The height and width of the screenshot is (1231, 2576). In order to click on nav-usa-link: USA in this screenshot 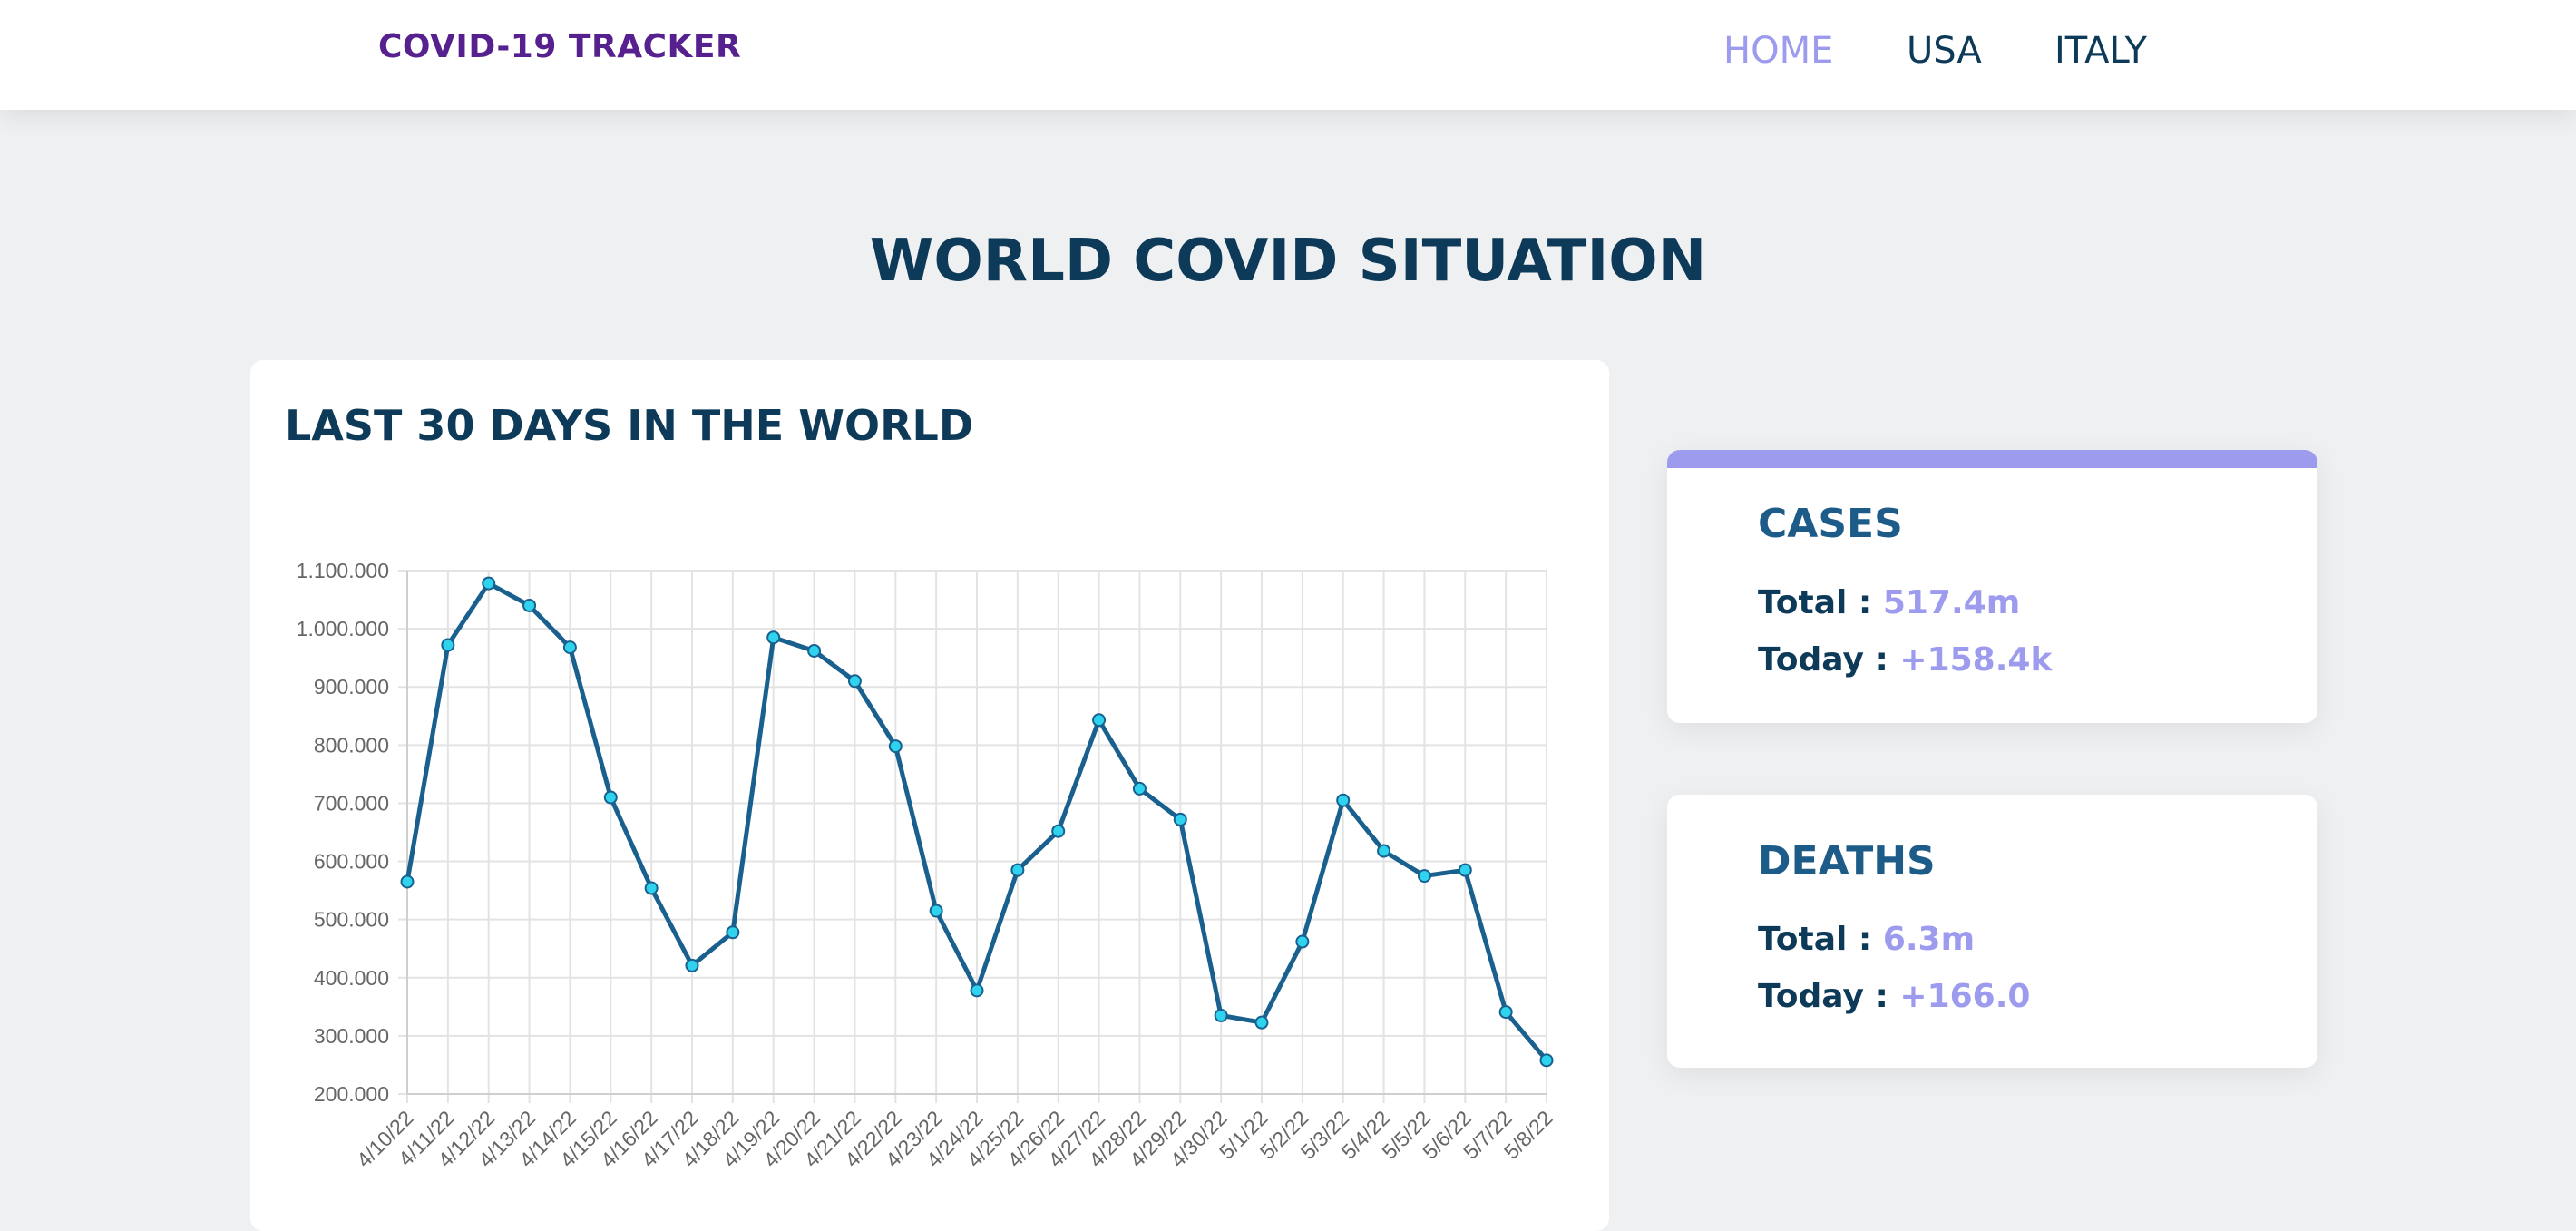, I will do `click(1944, 51)`.